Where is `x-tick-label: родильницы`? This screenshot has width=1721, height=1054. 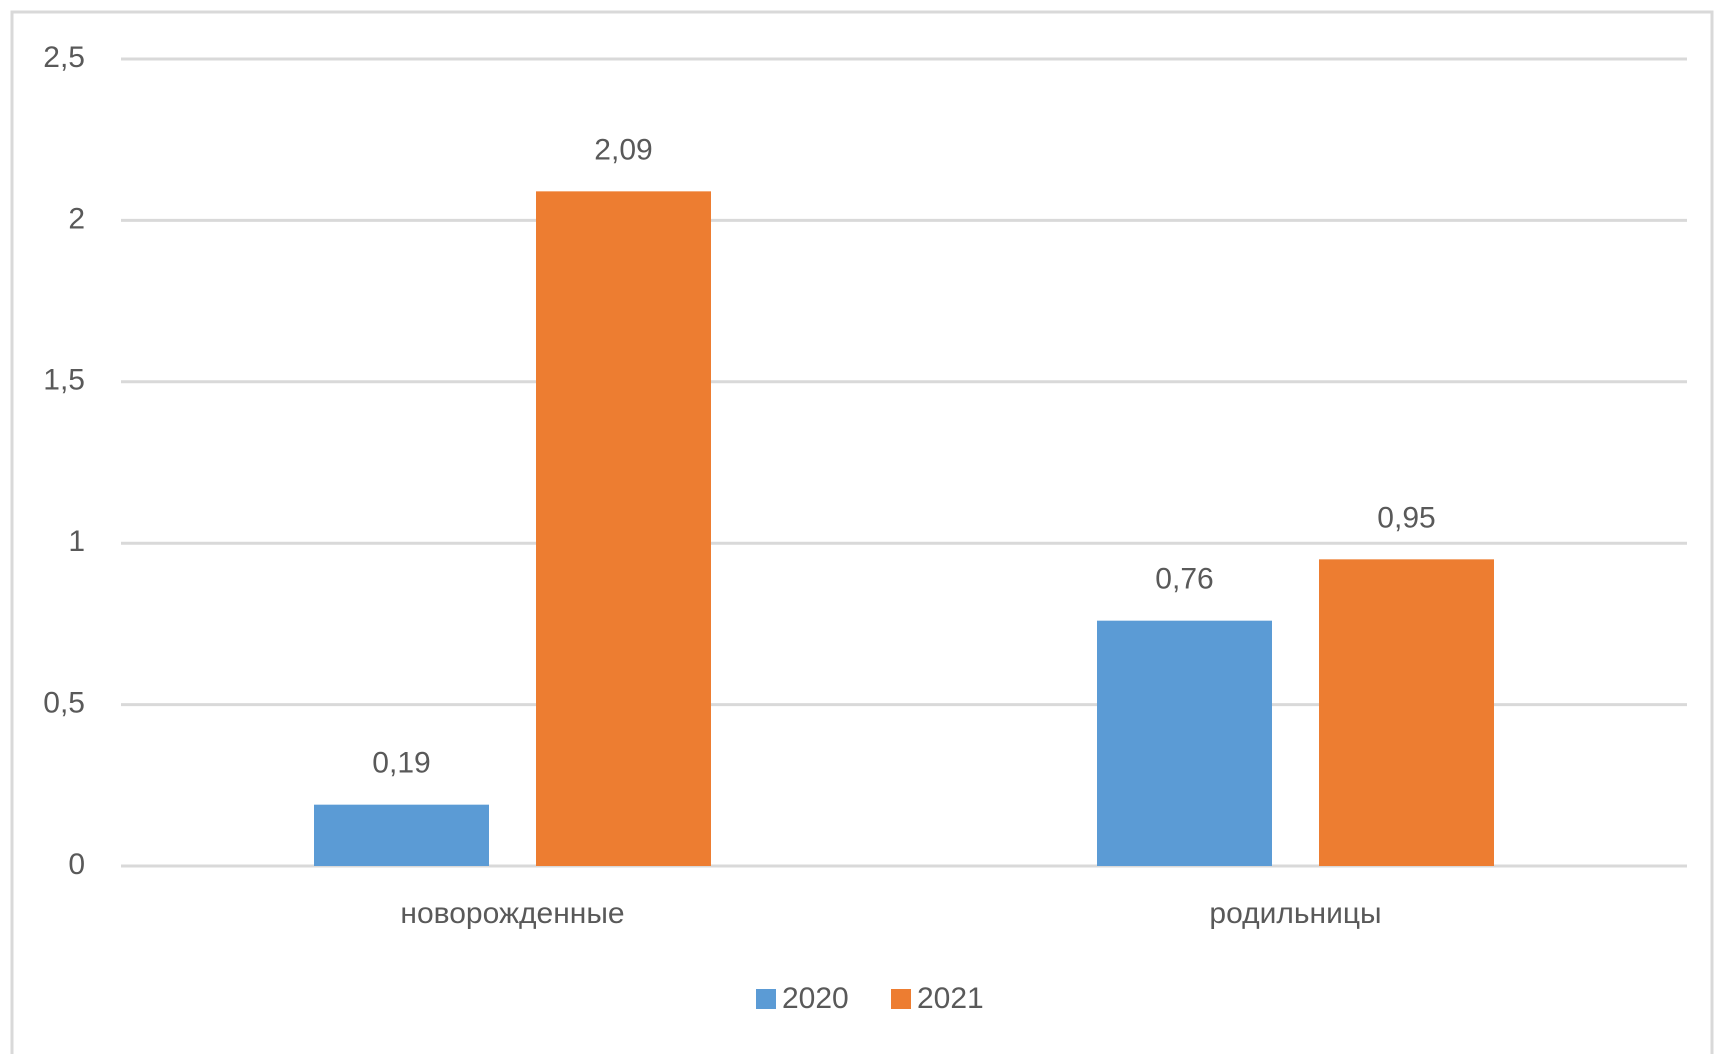 x-tick-label: родильницы is located at coordinates (1295, 913).